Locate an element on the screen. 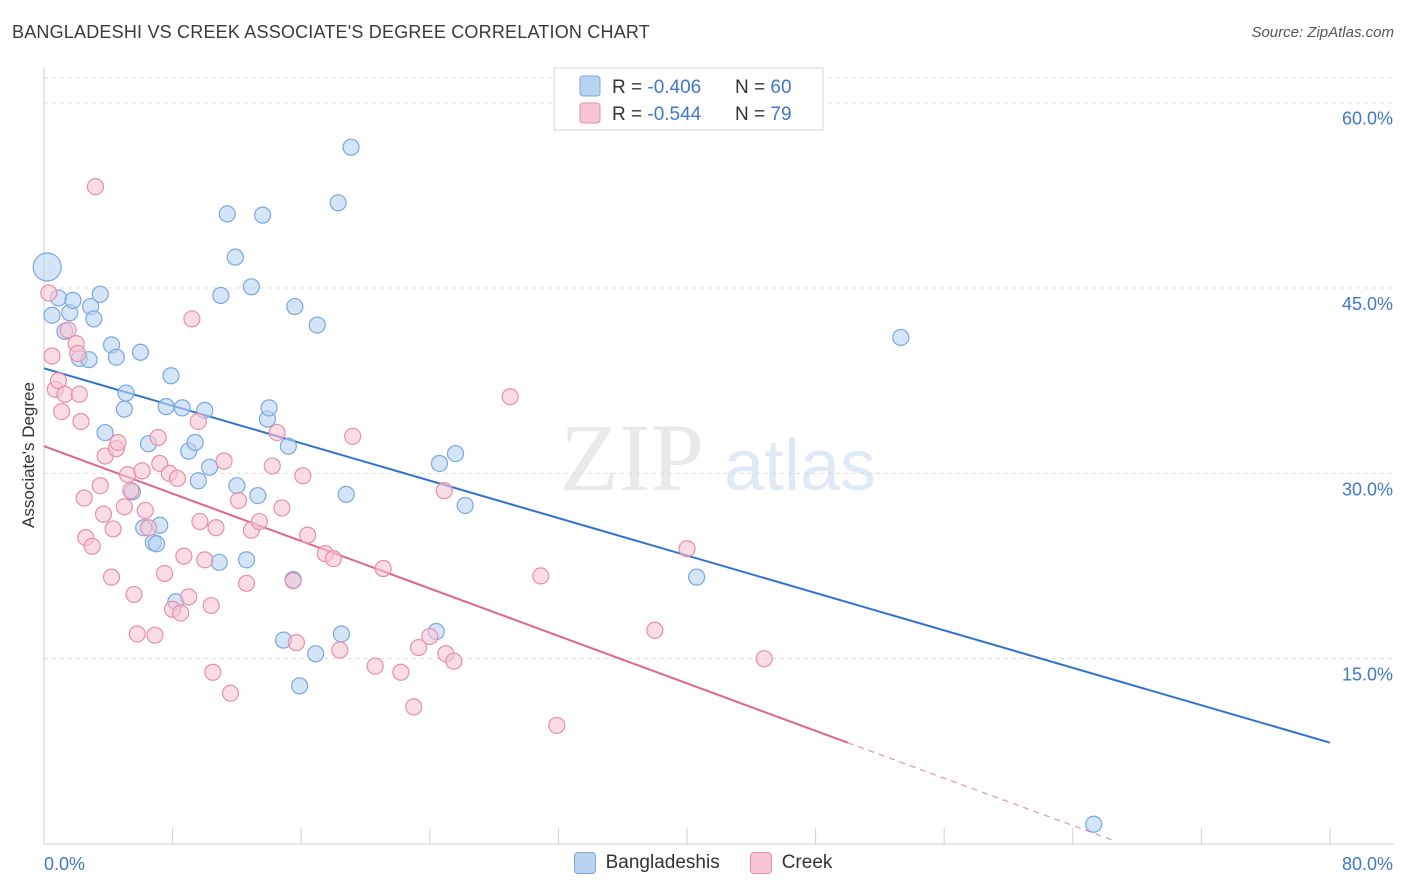 Image resolution: width=1406 pixels, height=892 pixels. bottom-legend: Bangladeshis Creek is located at coordinates (703, 863).